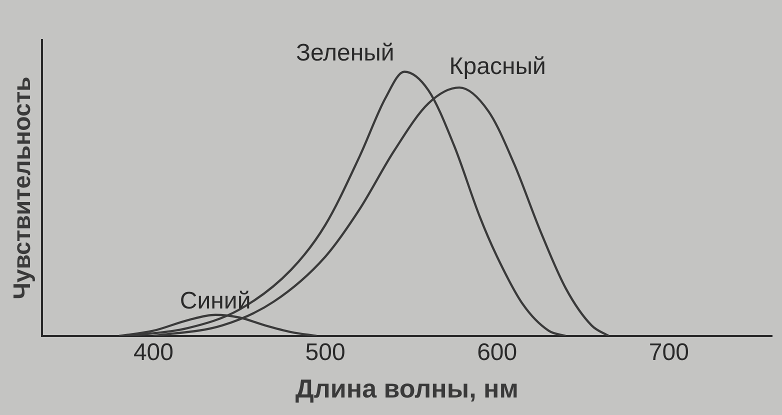 The image size is (782, 415). I want to click on y-axis-title: Чувствительность, so click(22, 188).